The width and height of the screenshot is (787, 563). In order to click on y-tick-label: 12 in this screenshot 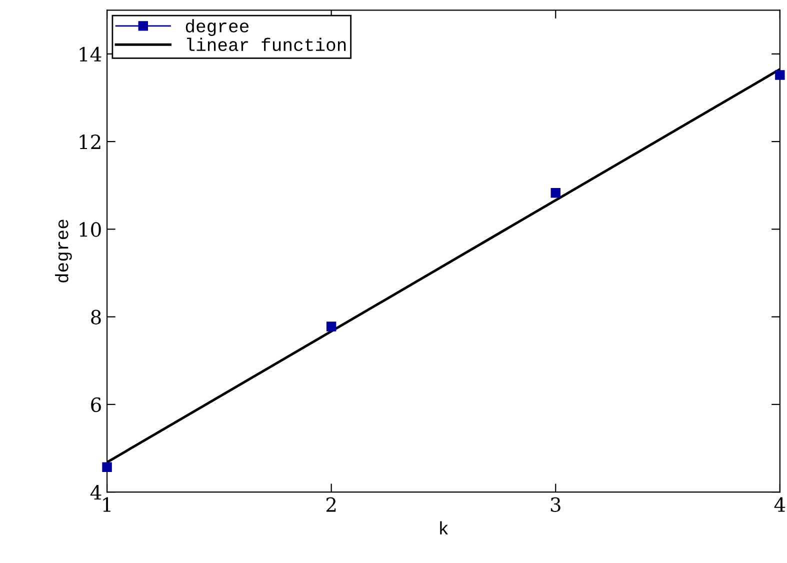, I will do `click(90, 141)`.